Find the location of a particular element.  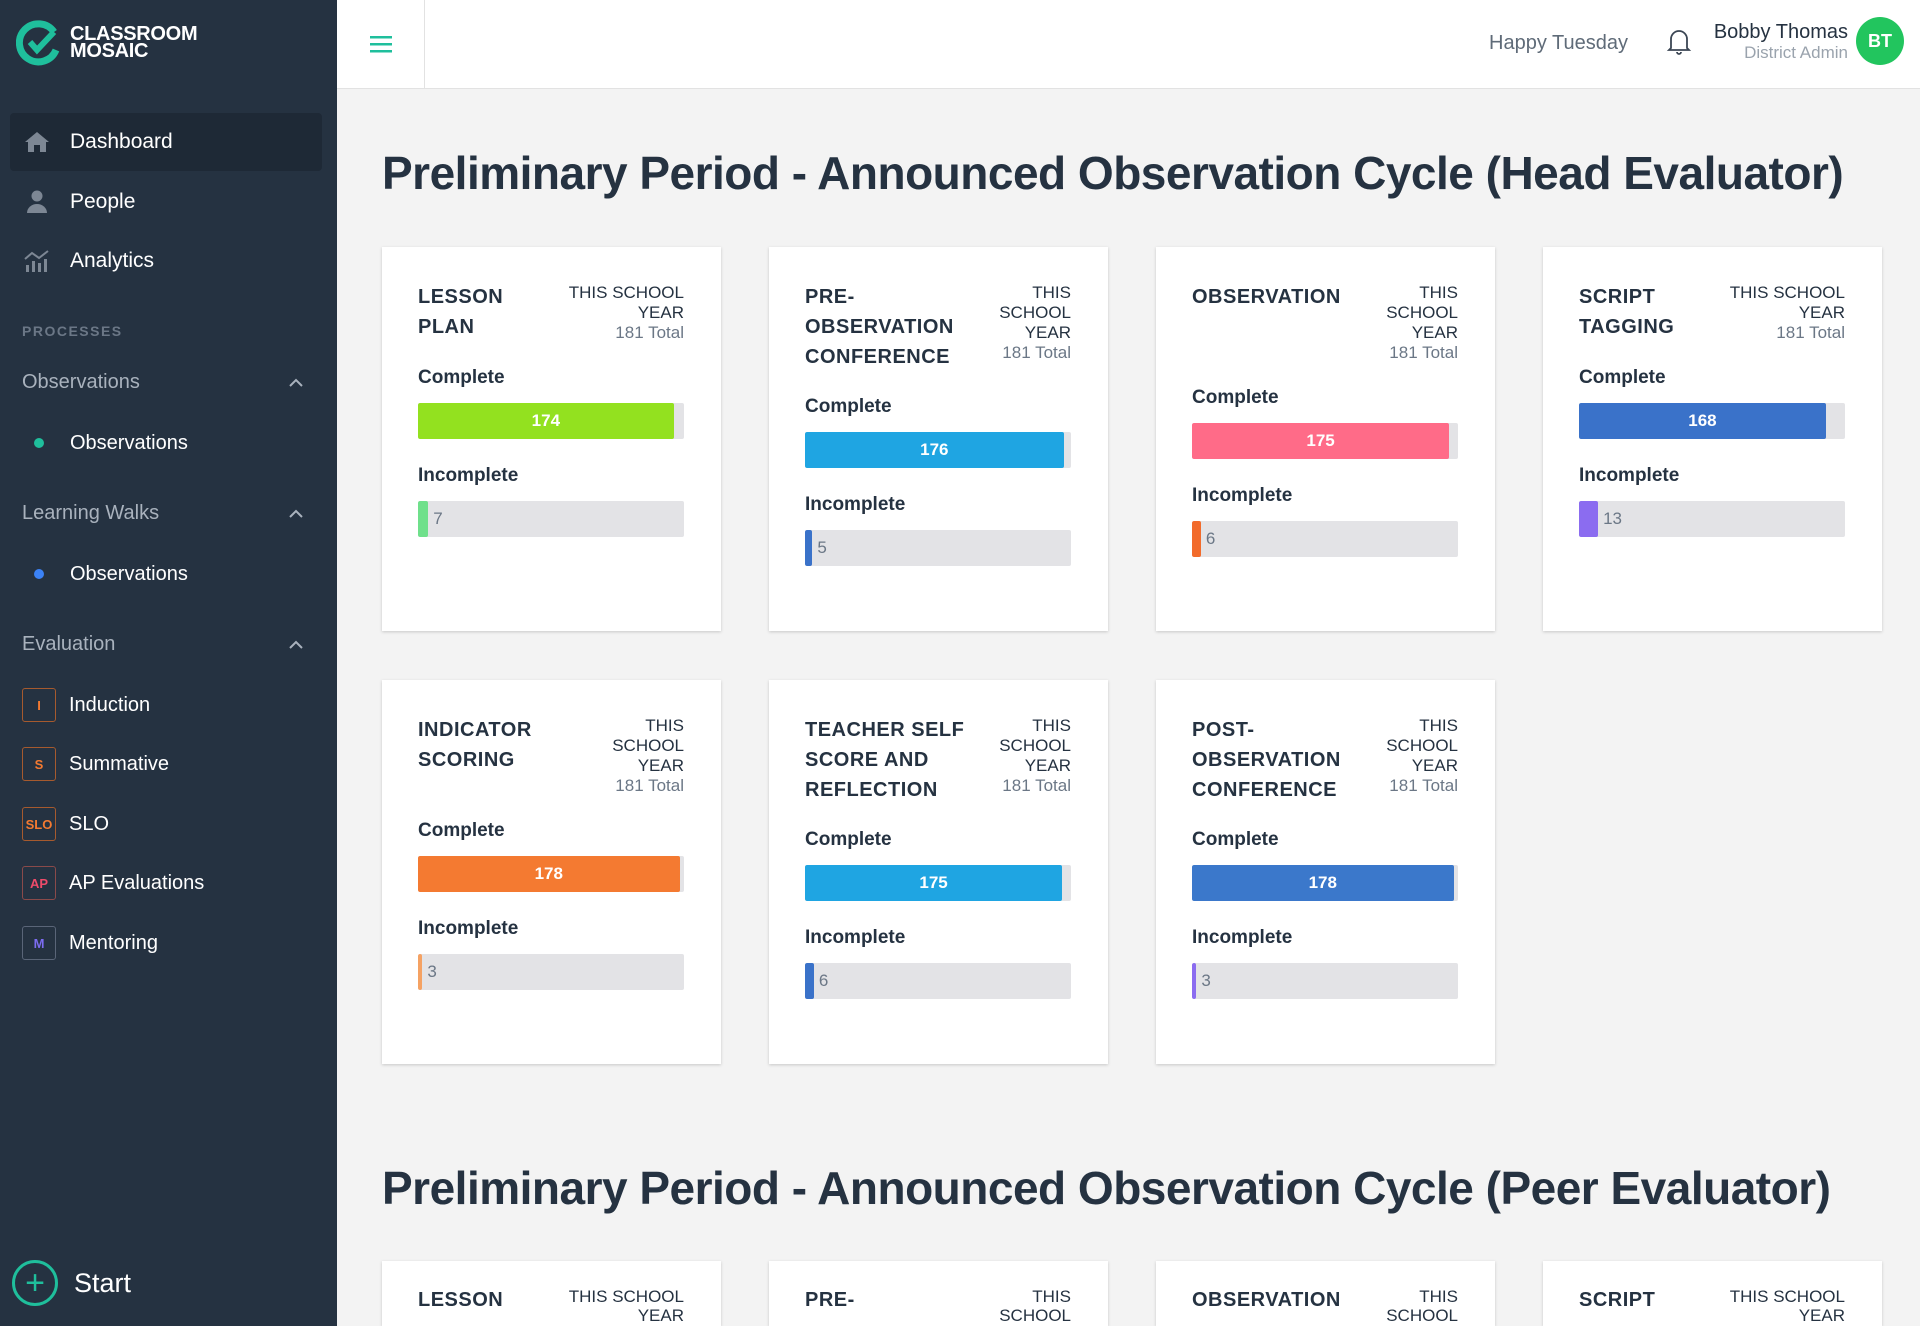

process-card: SCRIPT THIS SCHOOL YEAR is located at coordinates (1712, 1293).